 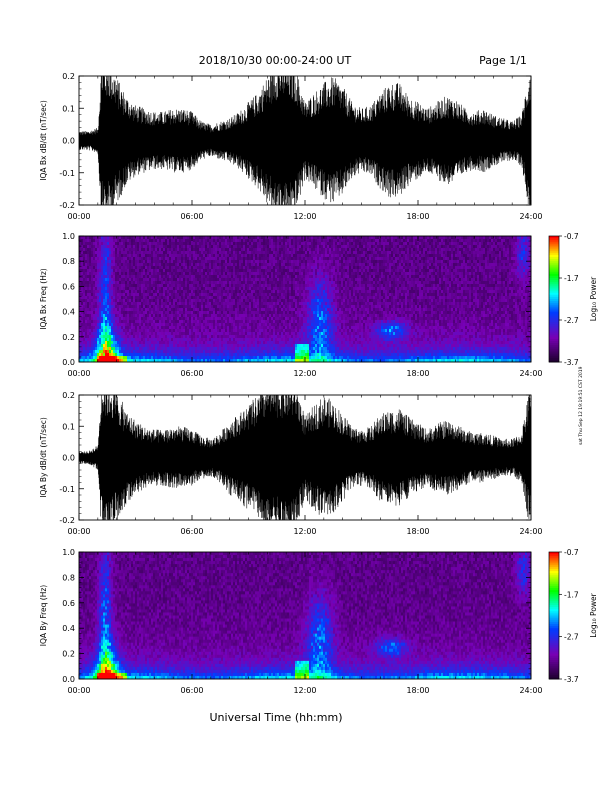 I want to click on figure-title: 2018/10/30 00:00-24:00 UT, so click(x=275, y=60).